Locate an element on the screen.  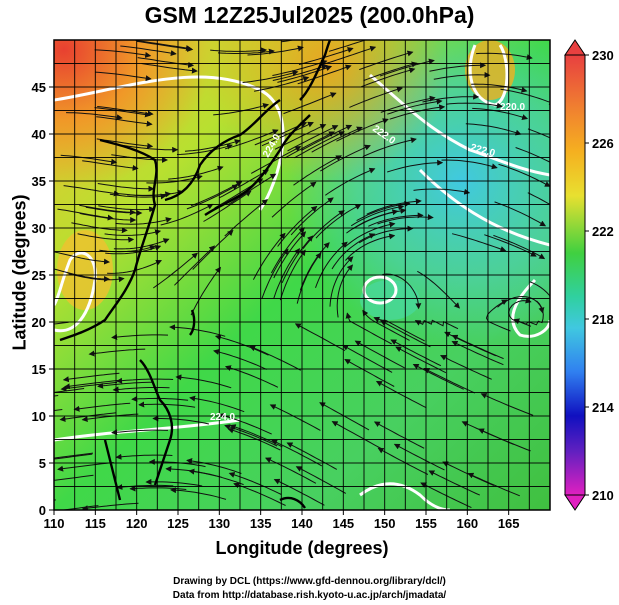
y-tick-label: 10 is located at coordinates (39, 416).